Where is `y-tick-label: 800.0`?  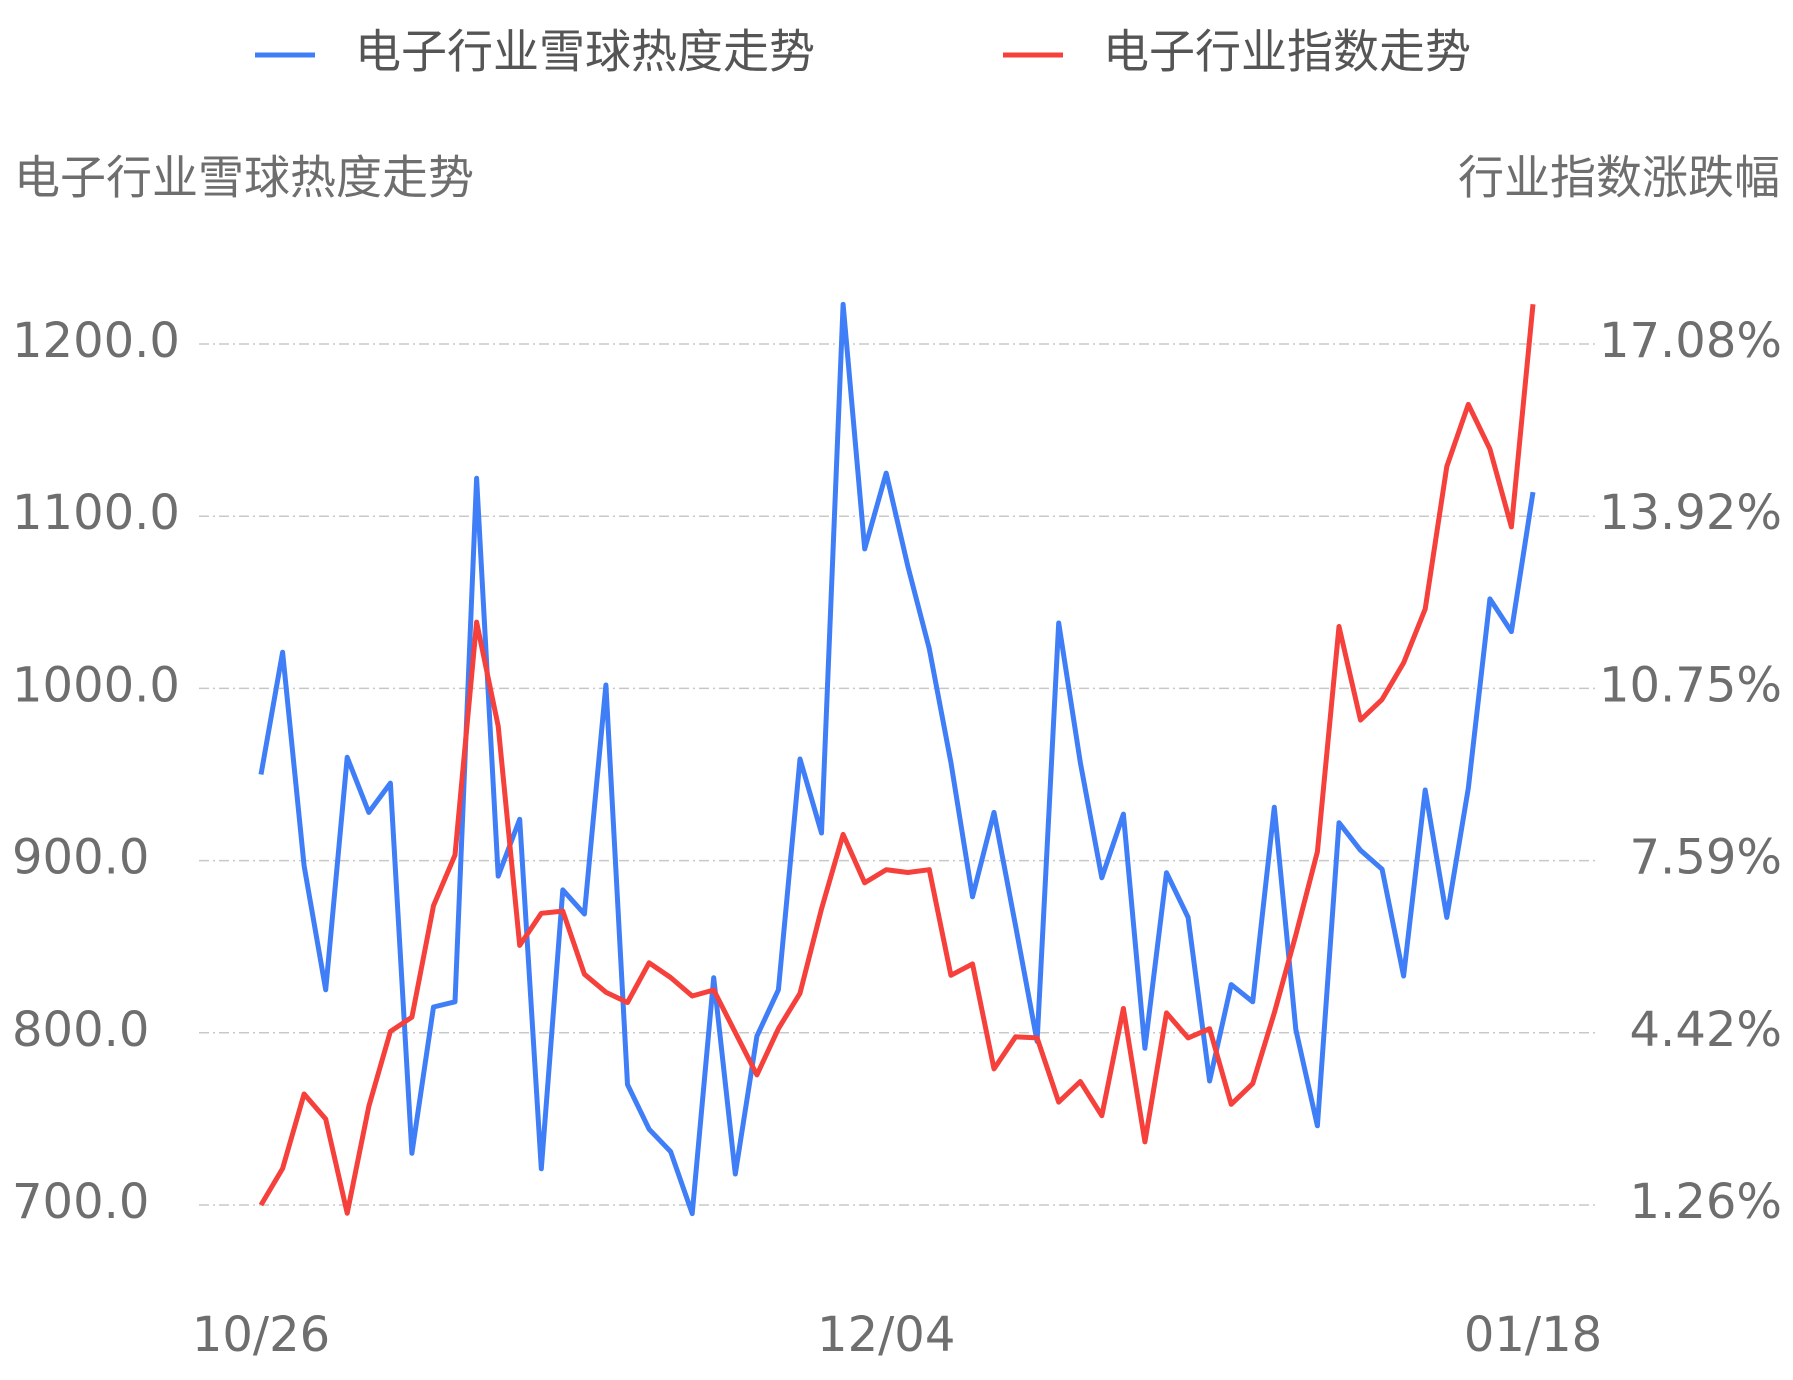 y-tick-label: 800.0 is located at coordinates (80, 1030).